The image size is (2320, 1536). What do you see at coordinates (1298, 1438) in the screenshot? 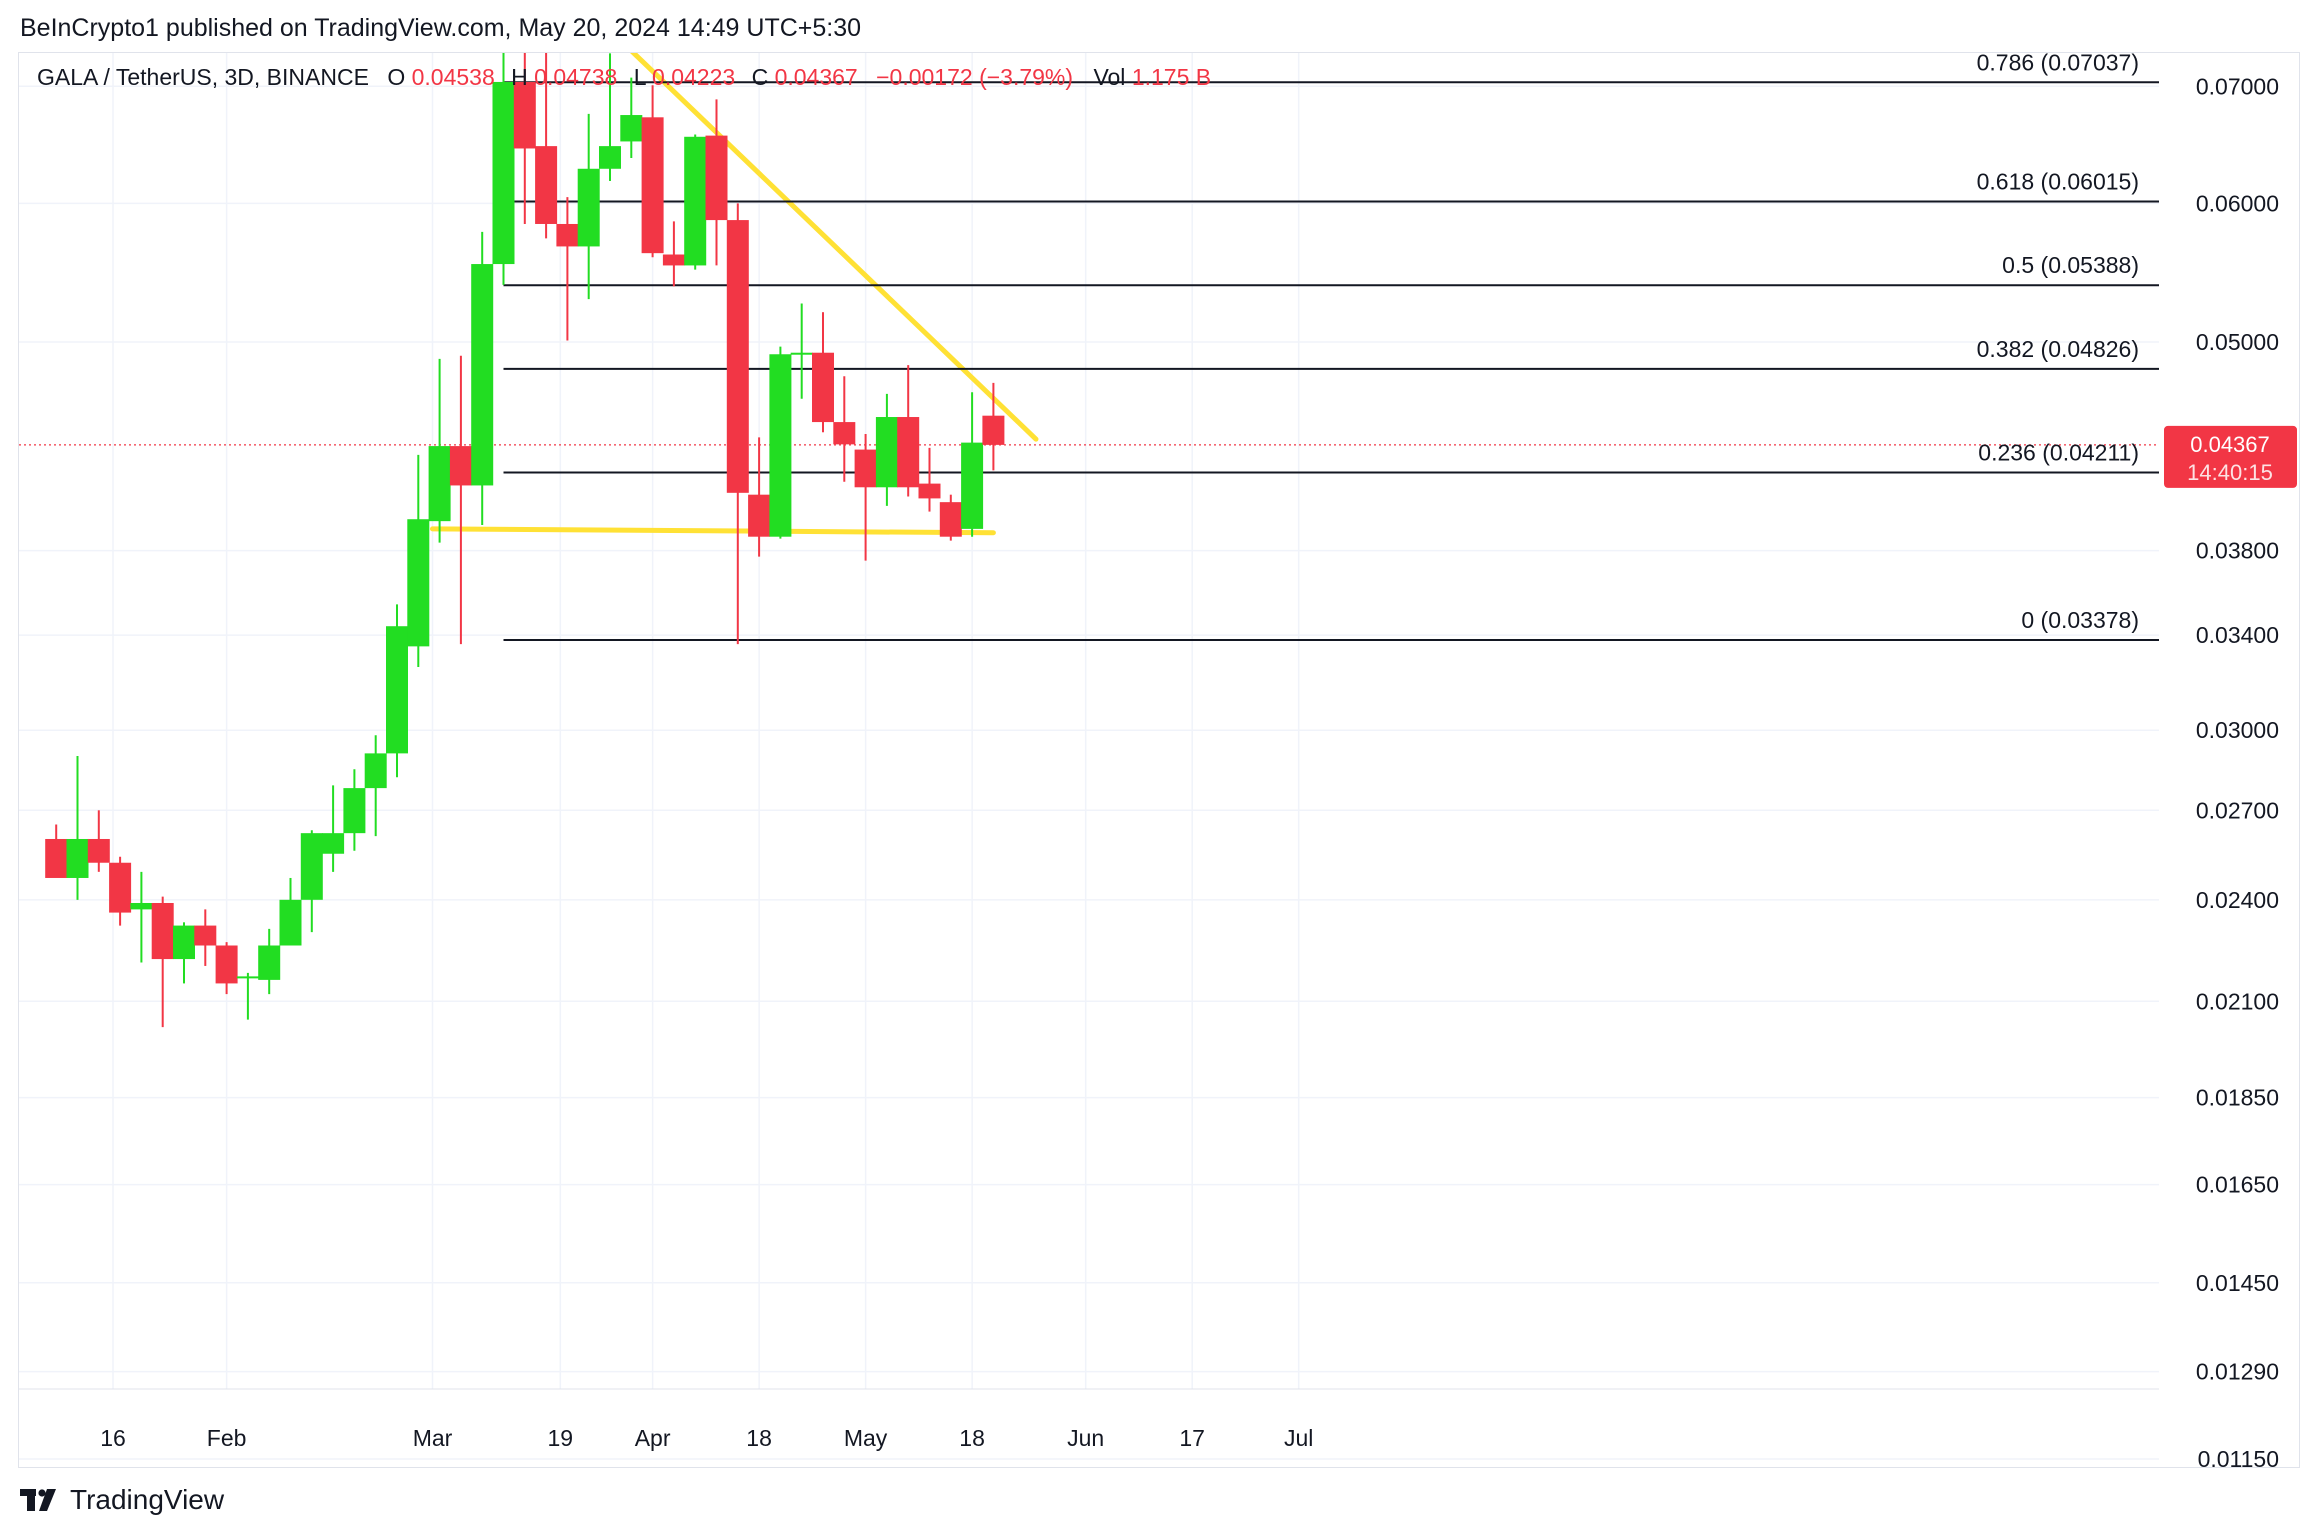
I see `x-tick-label: Jul` at bounding box center [1298, 1438].